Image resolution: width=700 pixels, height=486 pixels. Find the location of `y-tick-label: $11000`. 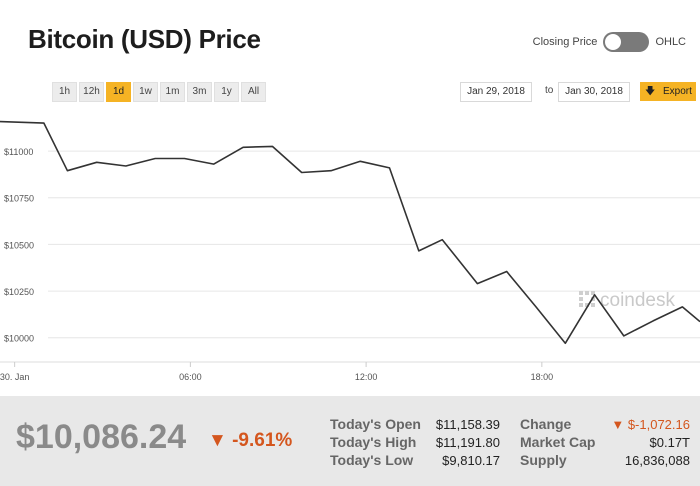

y-tick-label: $11000 is located at coordinates (18, 152).